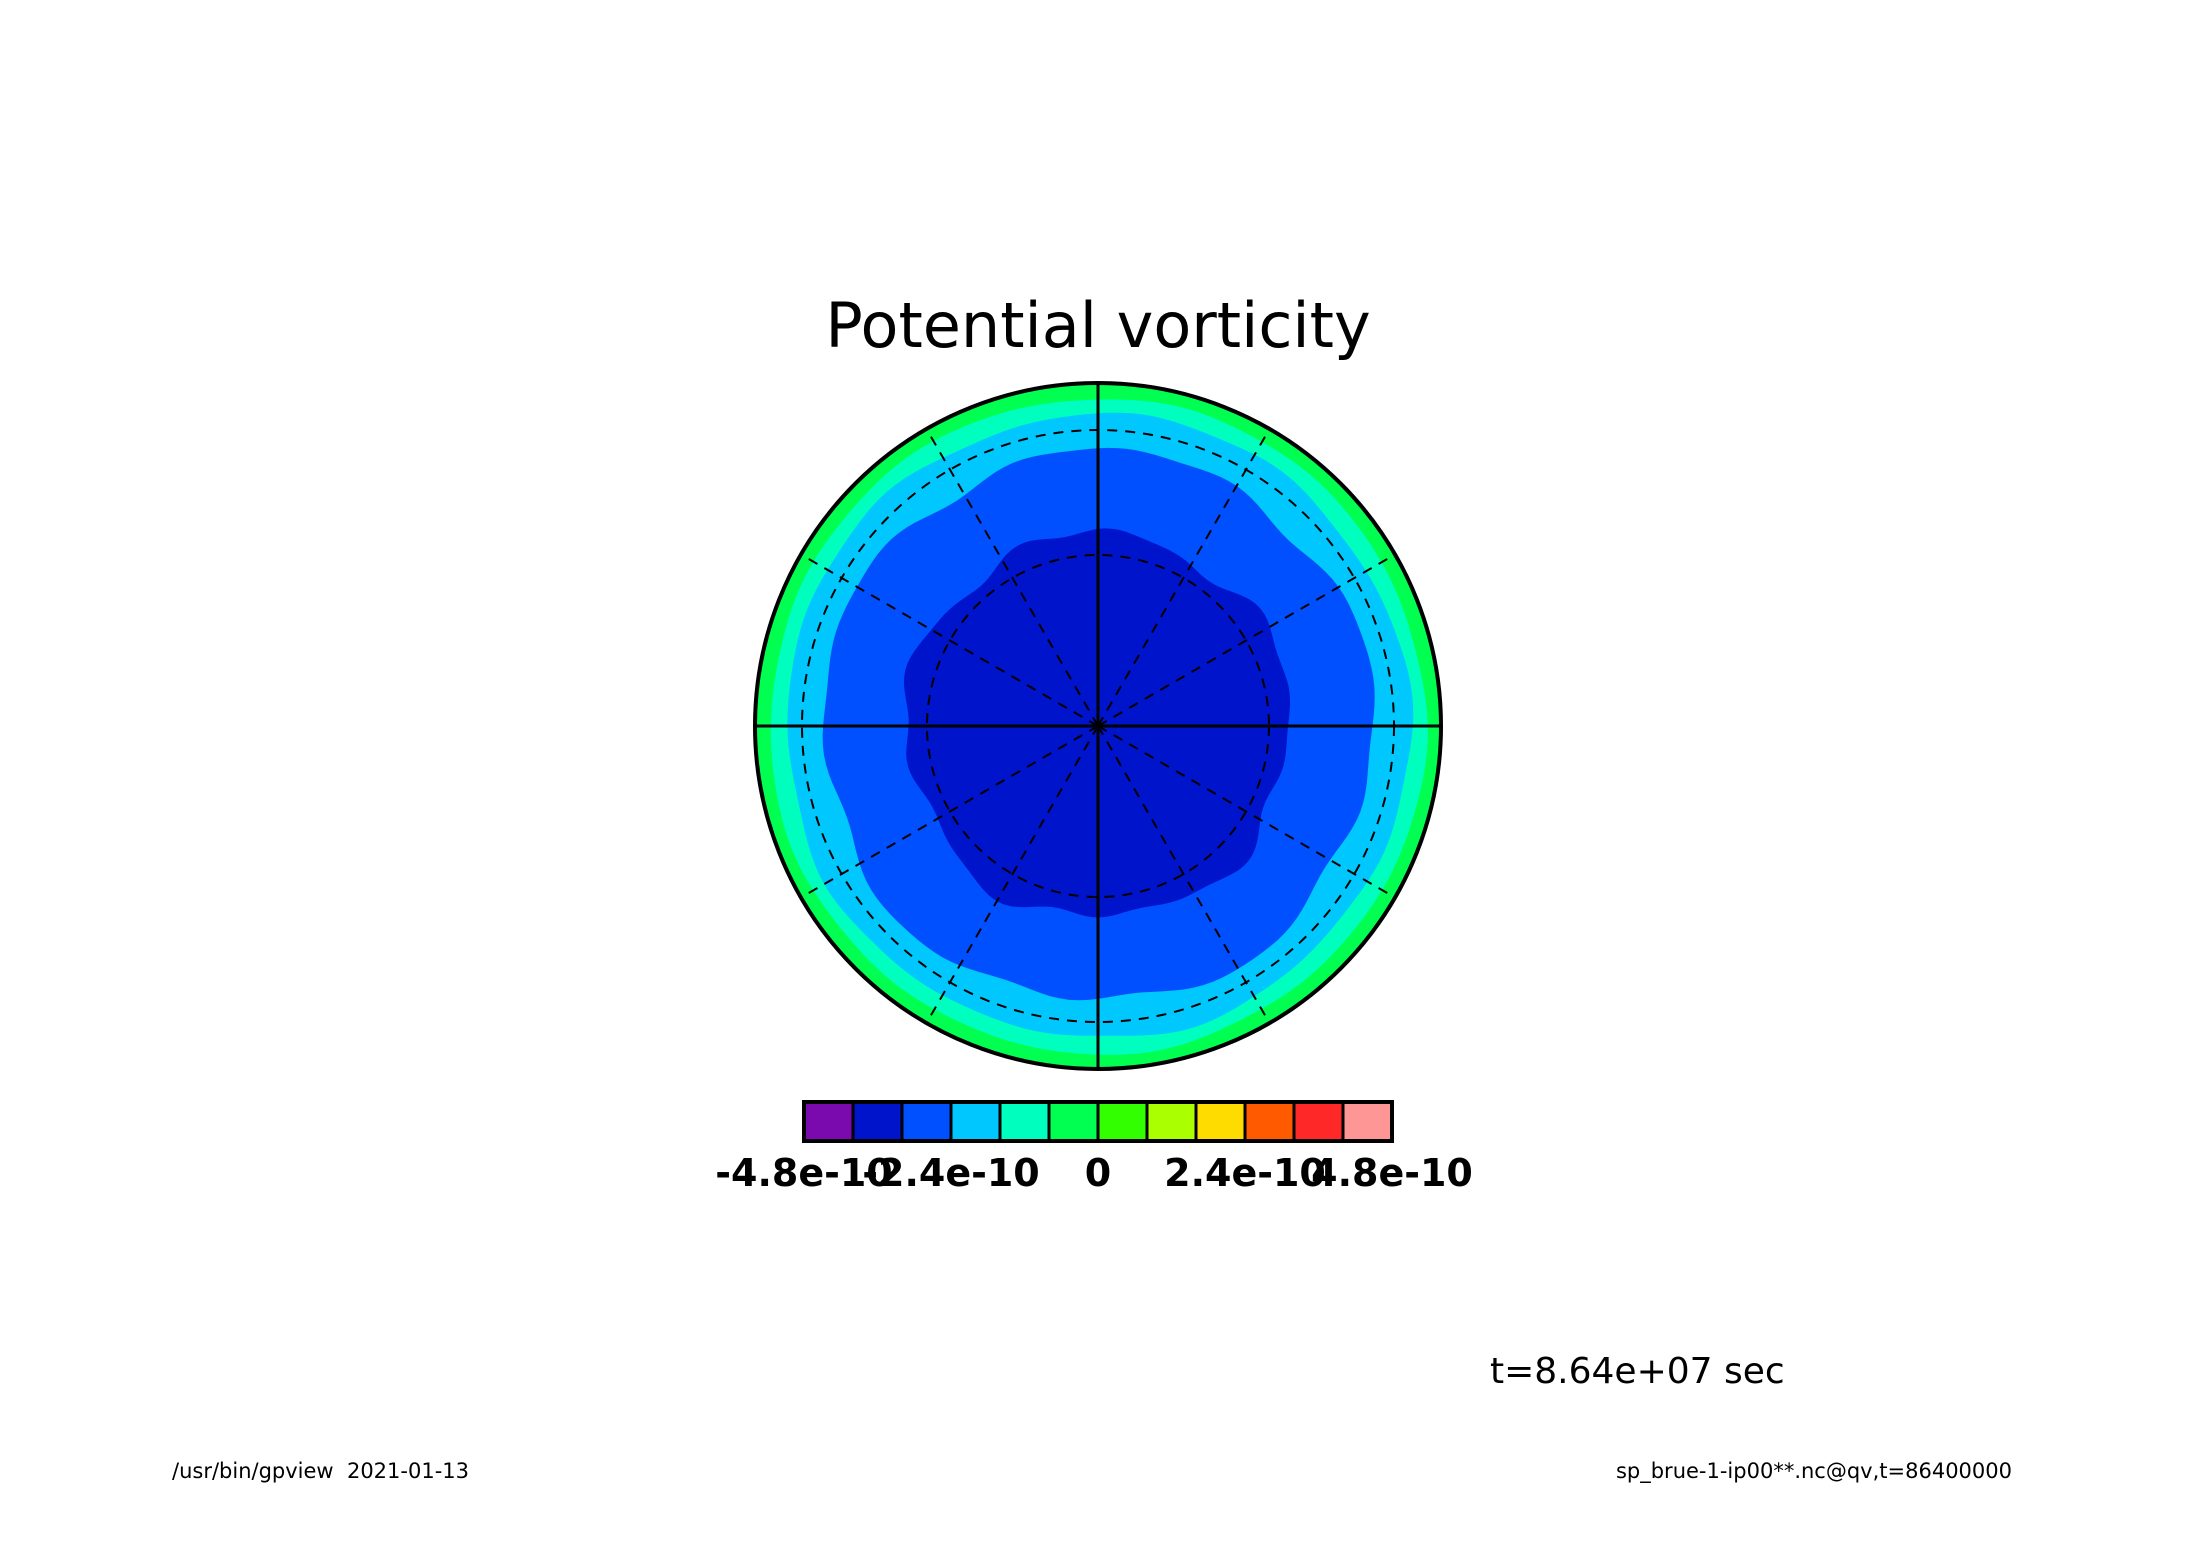  Describe the element at coordinates (804, 1173) in the screenshot. I see `colorbar-tick-label: -4.8e-10` at that location.